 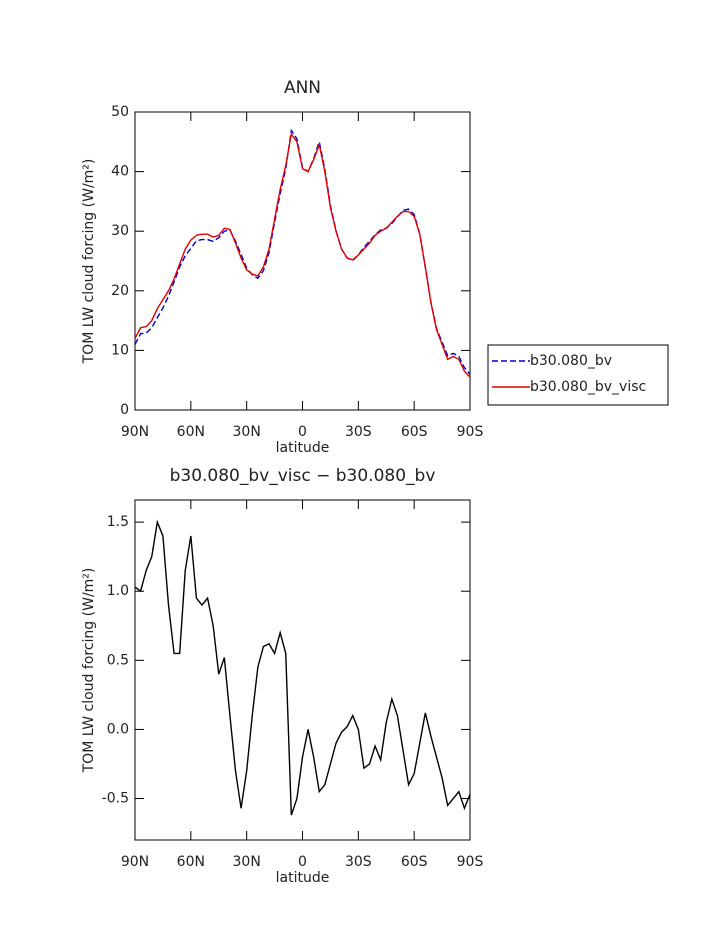 What do you see at coordinates (578, 375) in the screenshot?
I see `legend-box` at bounding box center [578, 375].